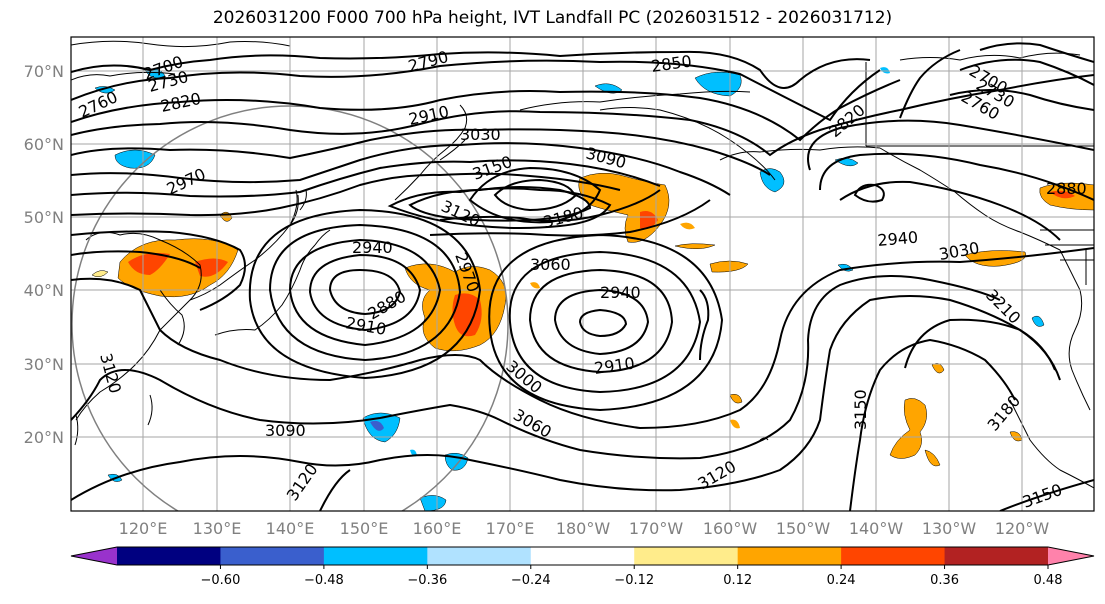 The height and width of the screenshot is (604, 1105). What do you see at coordinates (217, 528) in the screenshot?
I see `lon-label: 130°E` at bounding box center [217, 528].